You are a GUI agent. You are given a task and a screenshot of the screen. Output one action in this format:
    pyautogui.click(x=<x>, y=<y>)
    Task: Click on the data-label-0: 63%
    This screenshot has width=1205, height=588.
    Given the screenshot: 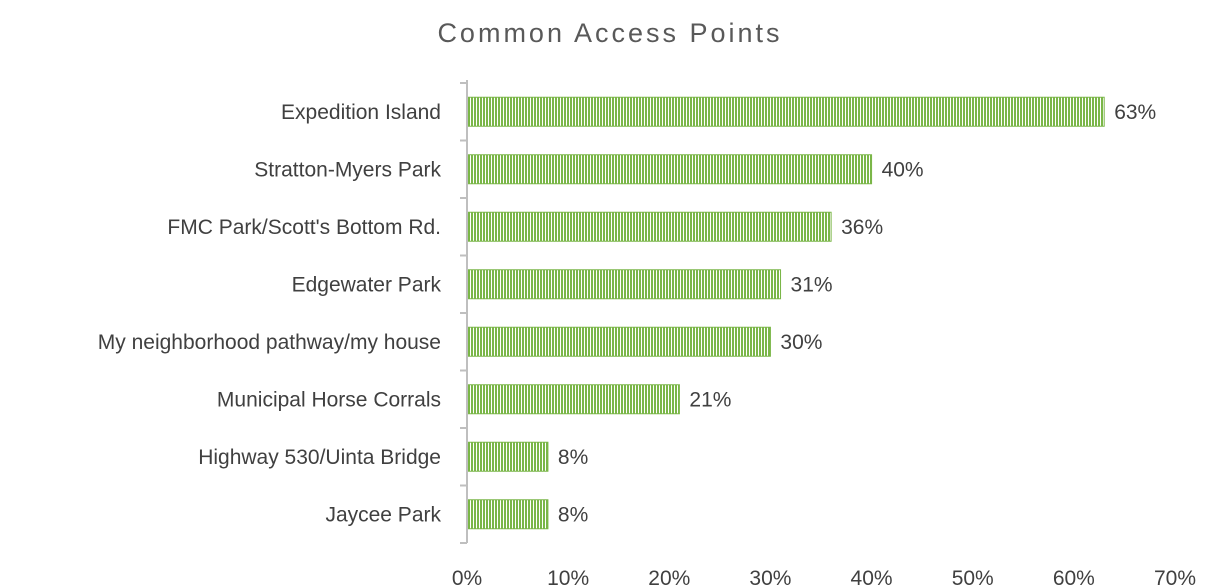 What is the action you would take?
    pyautogui.click(x=1135, y=112)
    